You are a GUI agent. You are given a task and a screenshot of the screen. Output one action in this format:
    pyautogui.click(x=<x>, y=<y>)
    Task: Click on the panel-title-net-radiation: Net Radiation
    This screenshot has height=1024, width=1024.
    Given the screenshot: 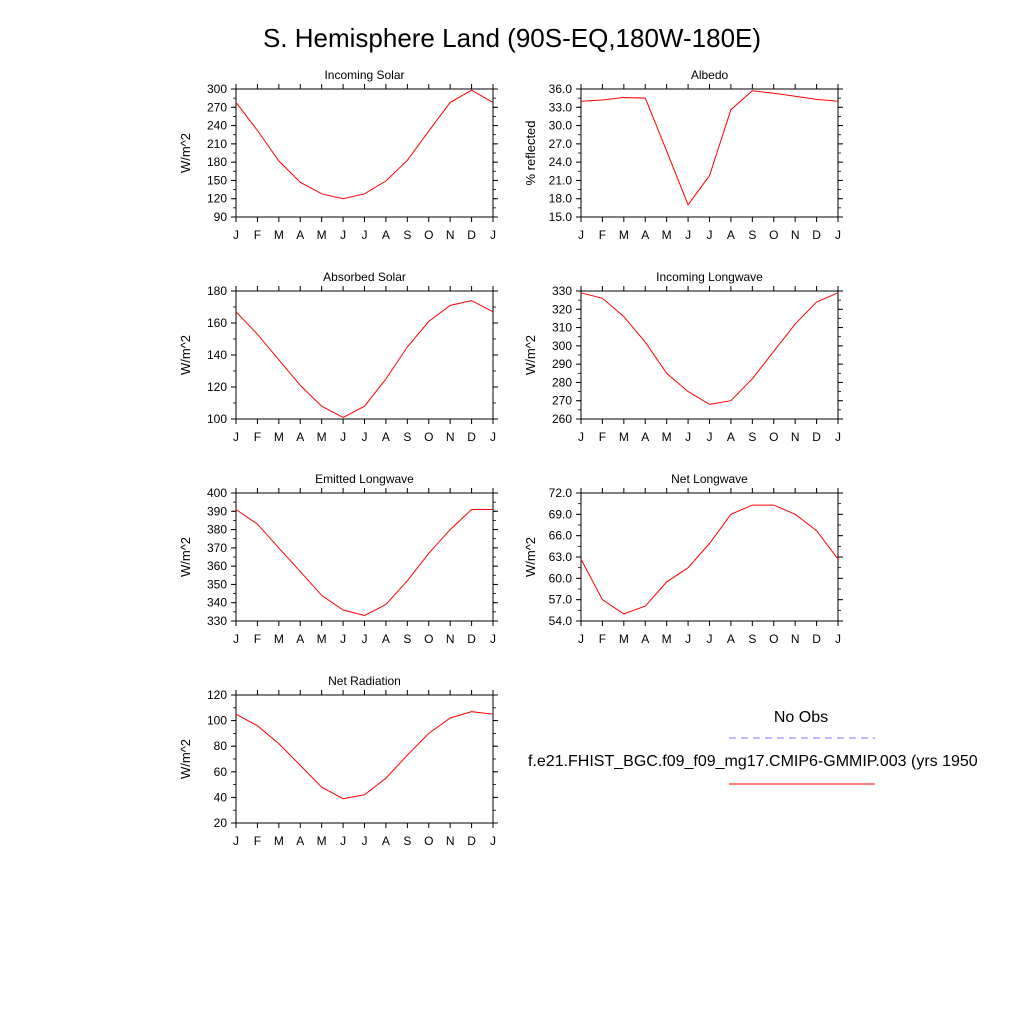 What is the action you would take?
    pyautogui.click(x=364, y=681)
    